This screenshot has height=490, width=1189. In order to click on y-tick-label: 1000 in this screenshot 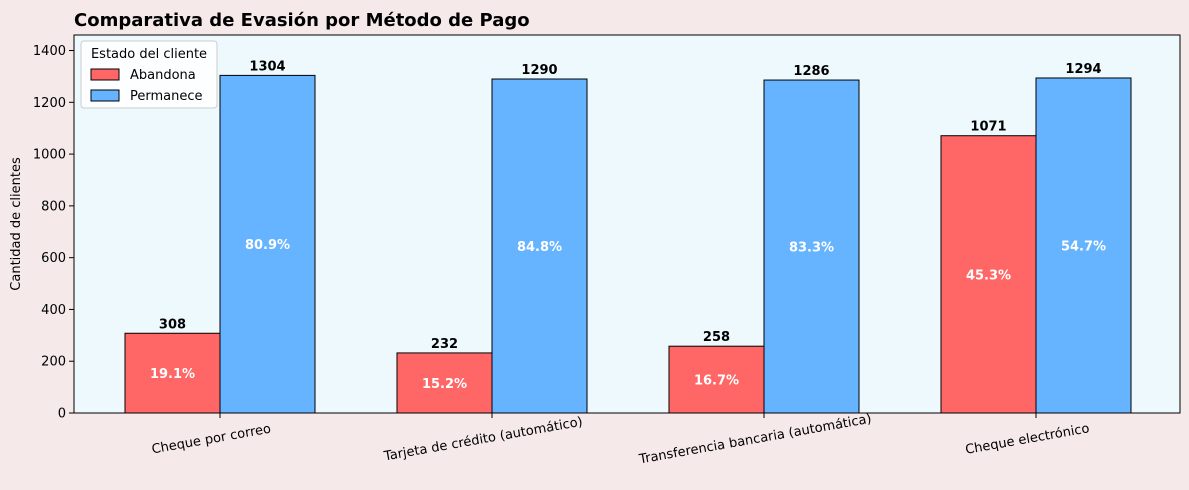, I will do `click(49, 155)`.